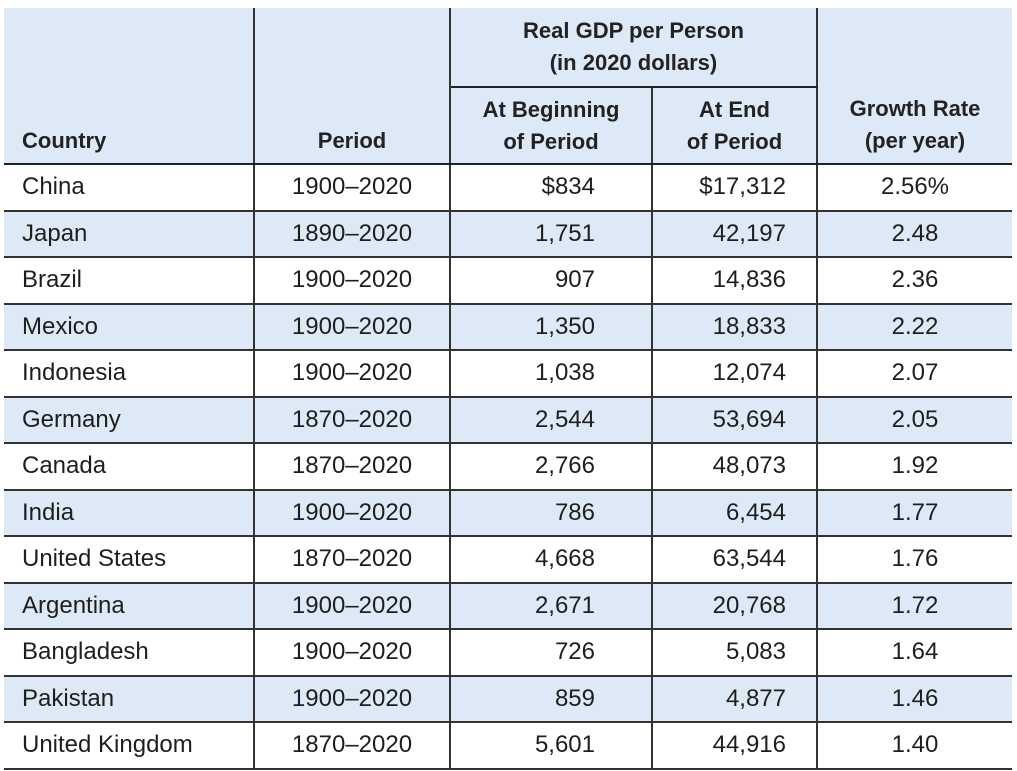 The height and width of the screenshot is (771, 1017). Describe the element at coordinates (734, 109) in the screenshot. I see `header-end-line1: At End` at that location.